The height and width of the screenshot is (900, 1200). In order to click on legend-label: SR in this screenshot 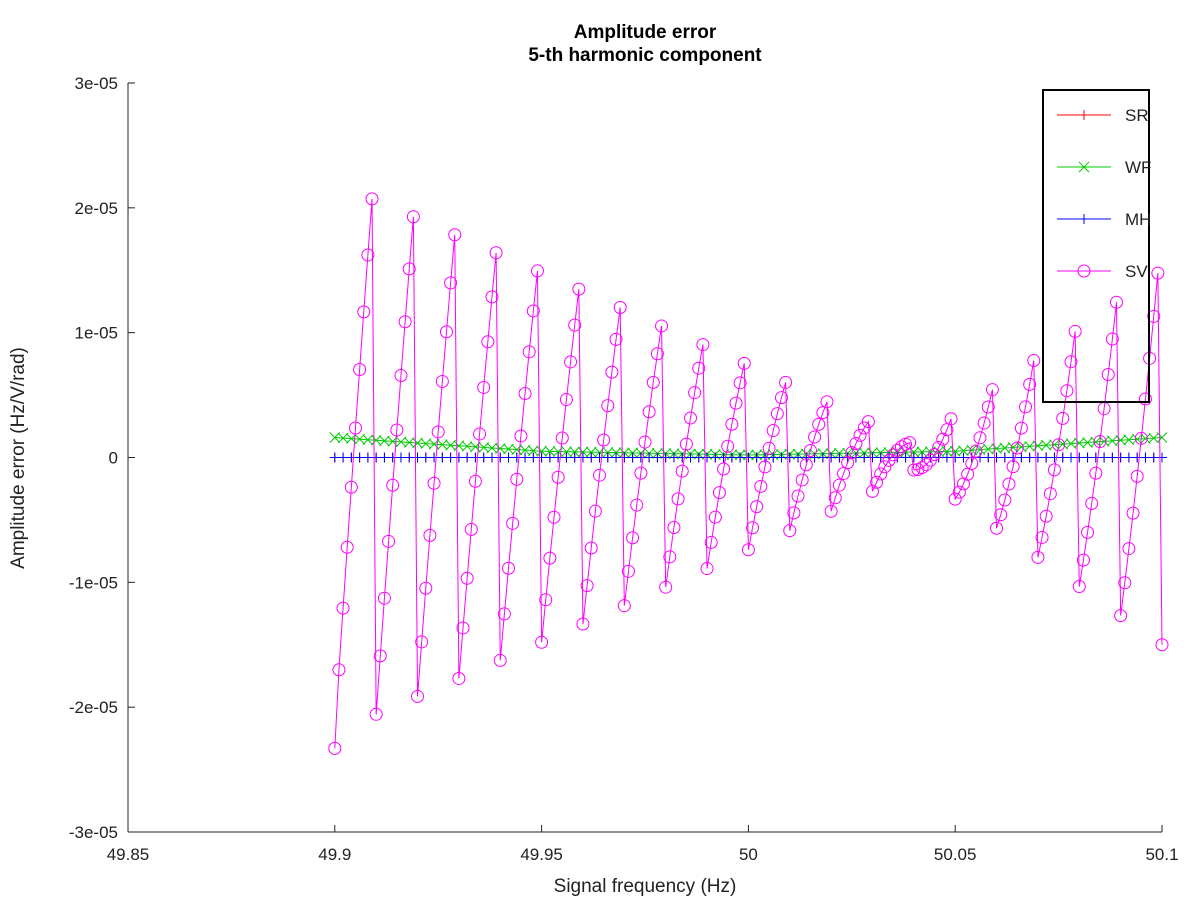, I will do `click(1137, 115)`.